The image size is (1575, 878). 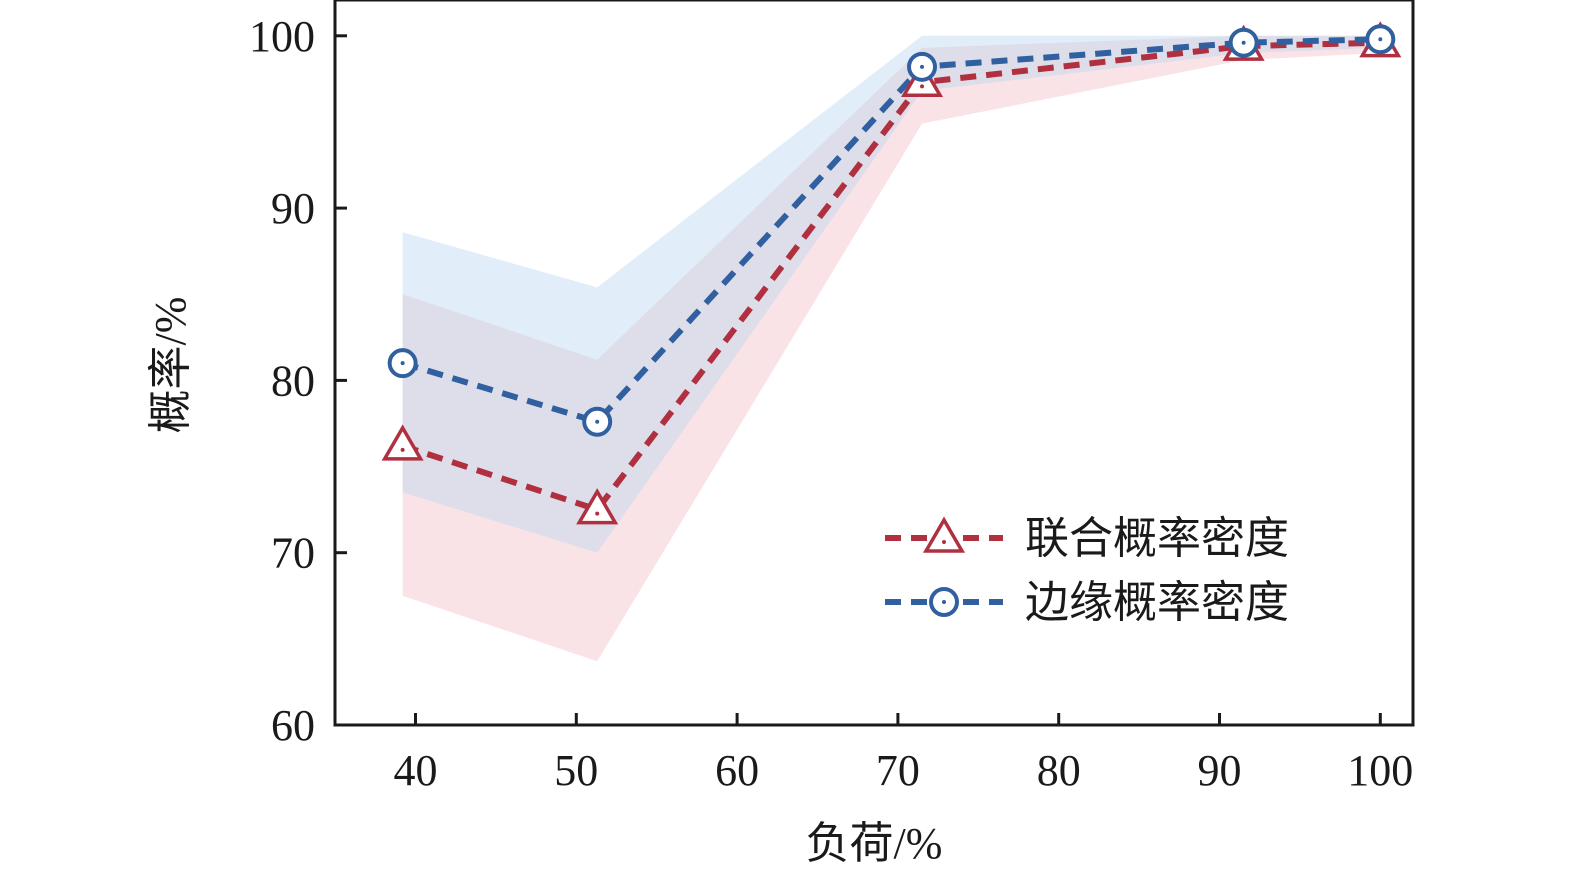 What do you see at coordinates (898, 770) in the screenshot?
I see `x-tick-label: 70` at bounding box center [898, 770].